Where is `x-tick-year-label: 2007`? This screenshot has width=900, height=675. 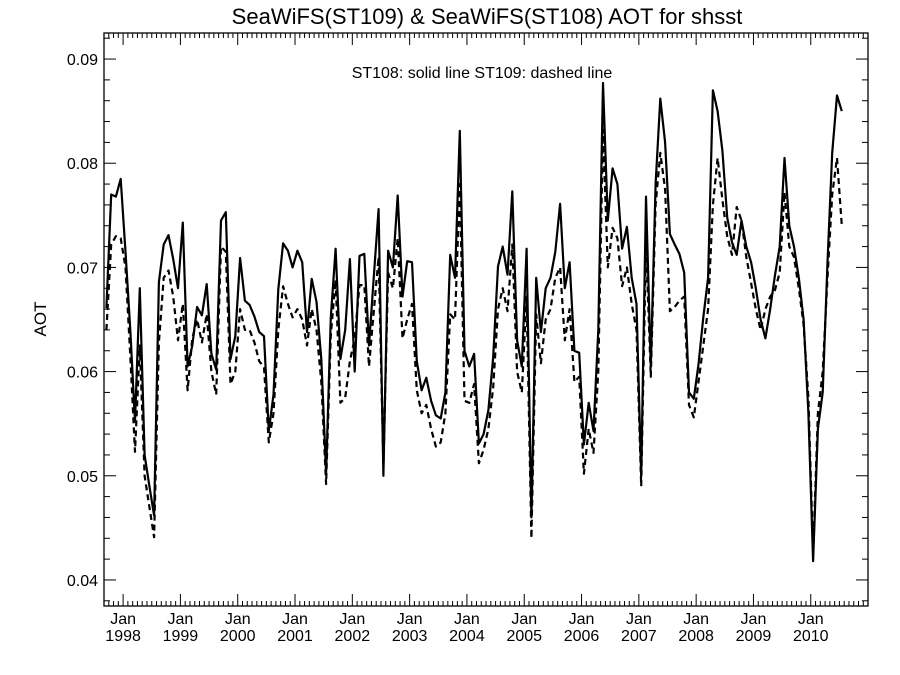
x-tick-year-label: 2007 is located at coordinates (639, 636).